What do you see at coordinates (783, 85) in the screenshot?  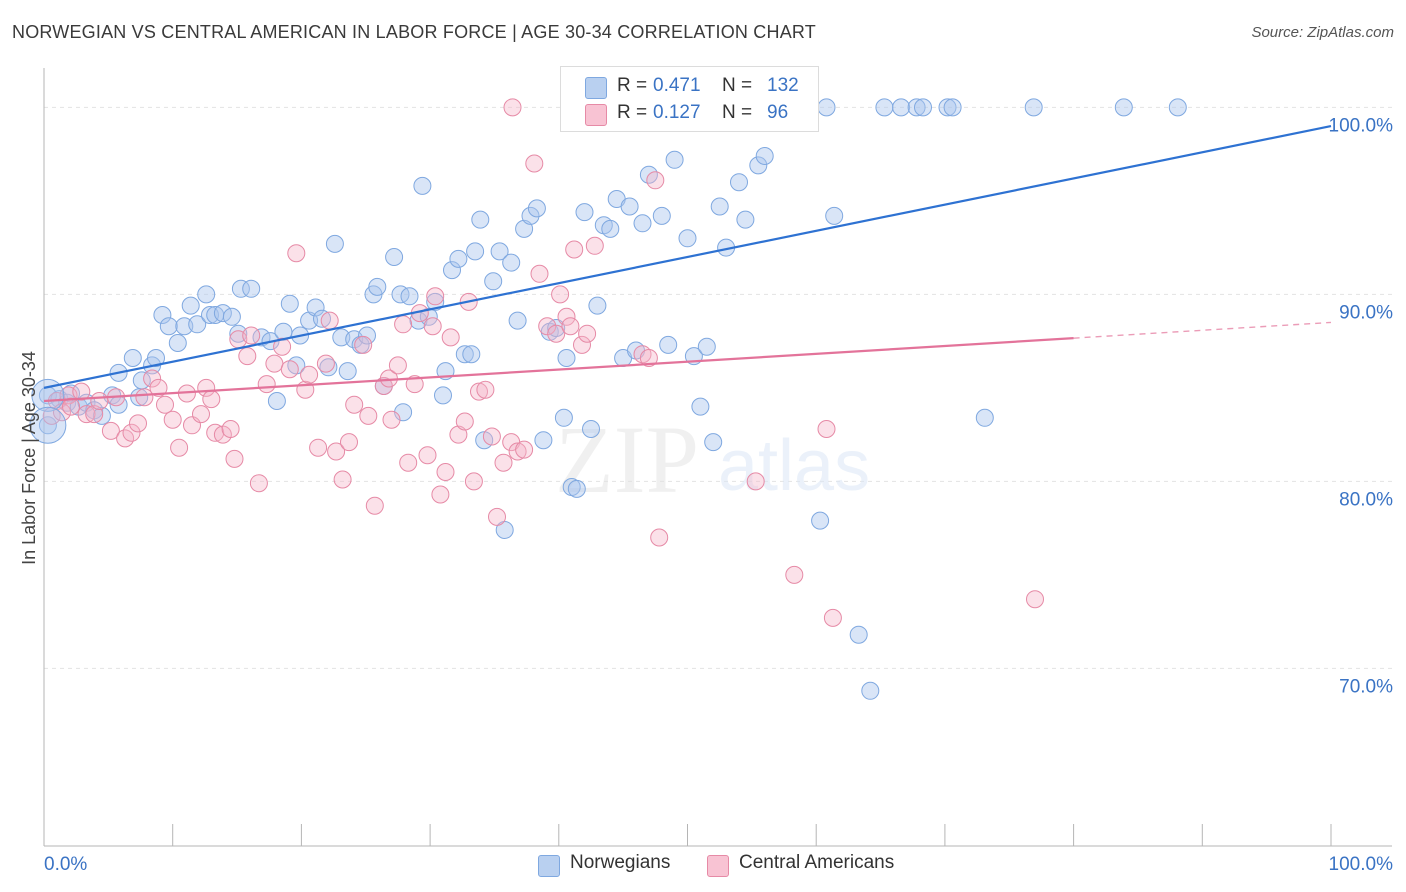 I see `legend-n-value-norwegians: 132` at bounding box center [783, 85].